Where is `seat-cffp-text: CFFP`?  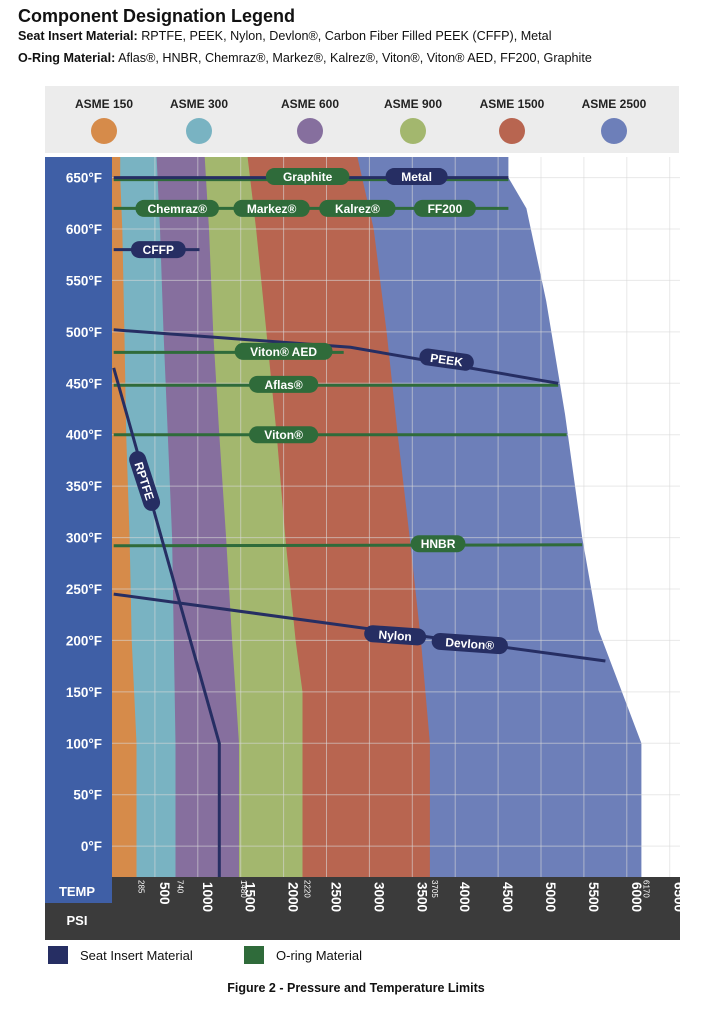 seat-cffp-text: CFFP is located at coordinates (158, 250).